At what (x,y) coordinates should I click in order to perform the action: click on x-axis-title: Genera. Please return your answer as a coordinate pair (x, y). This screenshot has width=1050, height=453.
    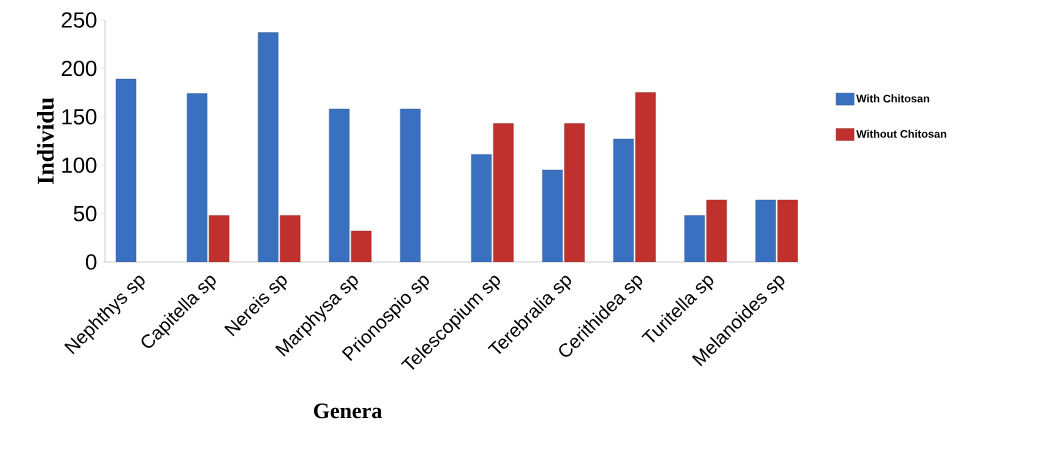
    Looking at the image, I should click on (347, 411).